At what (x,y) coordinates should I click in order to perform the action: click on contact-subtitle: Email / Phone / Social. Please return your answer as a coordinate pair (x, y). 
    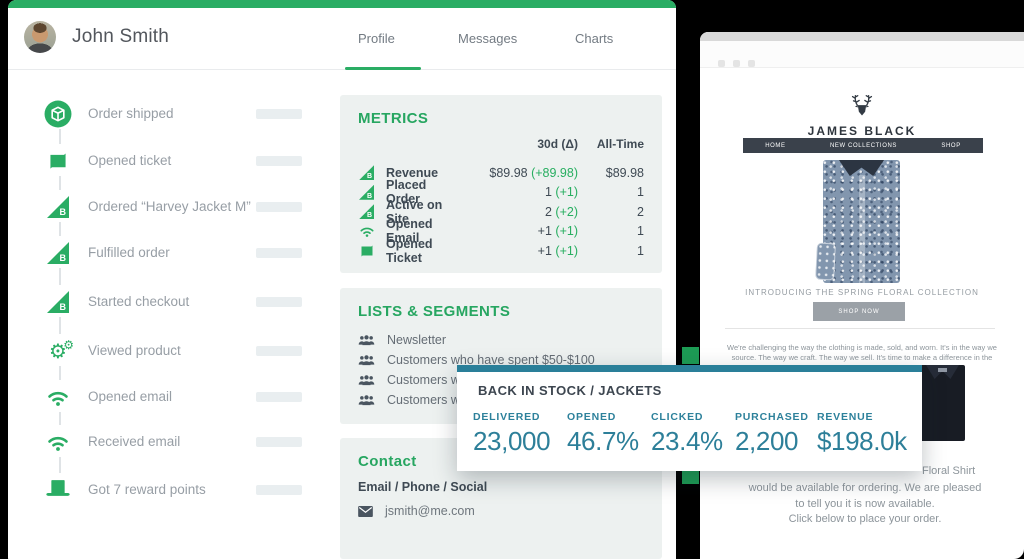
    Looking at the image, I should click on (423, 487).